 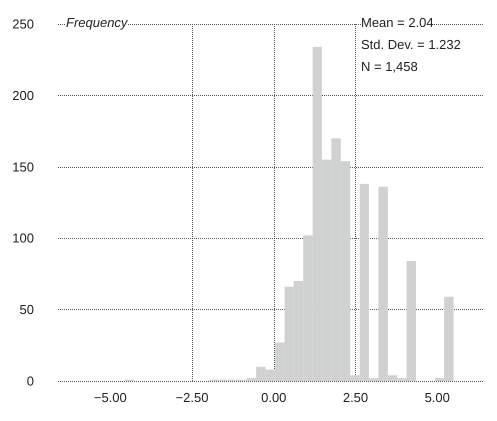 What do you see at coordinates (27, 310) in the screenshot?
I see `y-tick-label: 50` at bounding box center [27, 310].